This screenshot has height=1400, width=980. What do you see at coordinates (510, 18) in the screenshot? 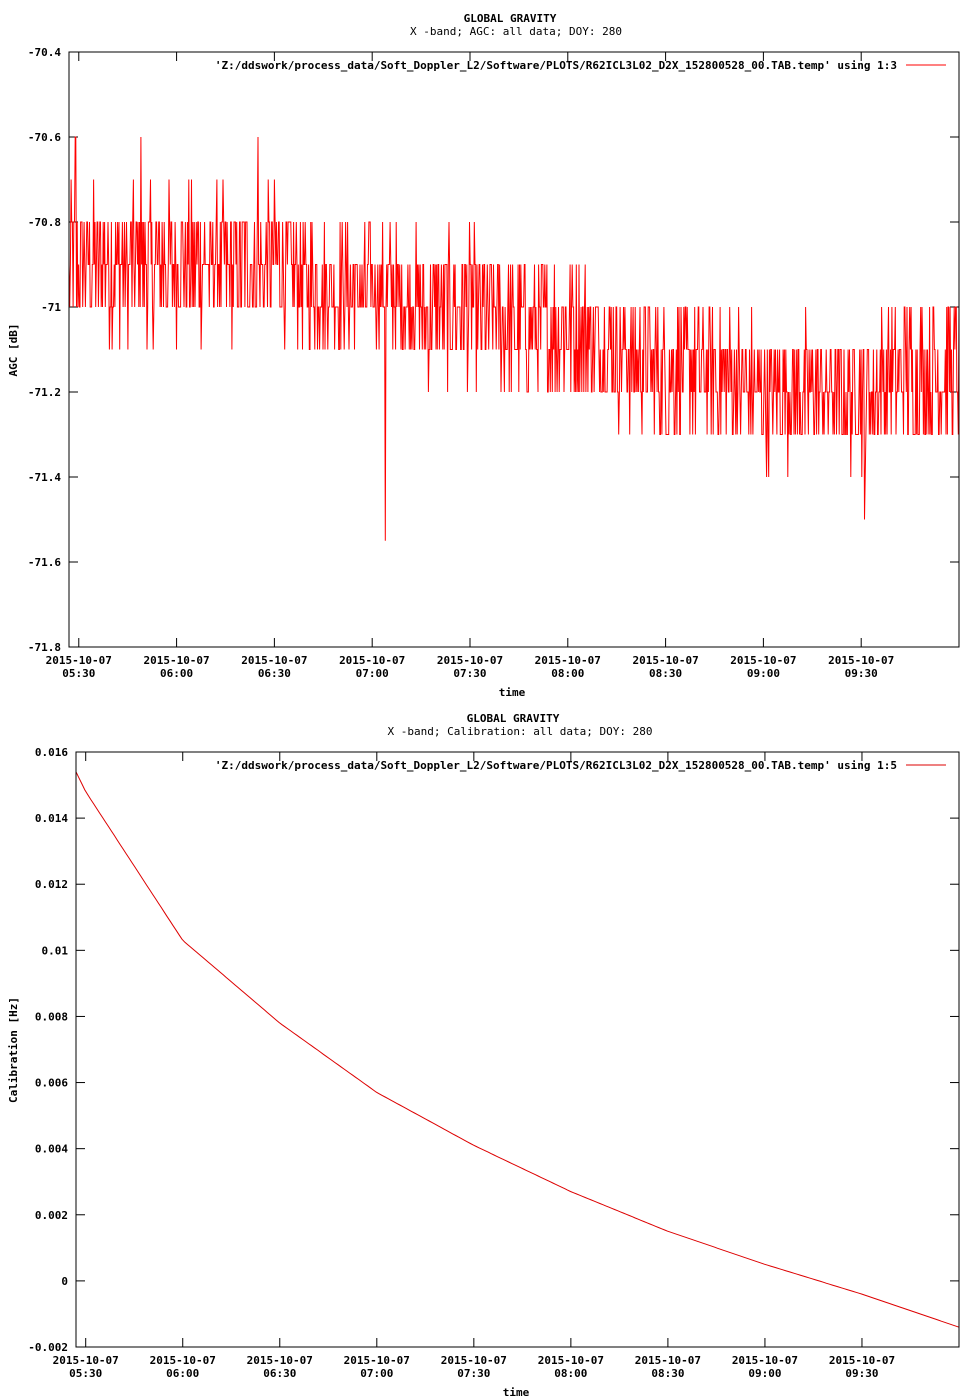
I see `agc-chart-title: GLOBAL GRAVITY` at bounding box center [510, 18].